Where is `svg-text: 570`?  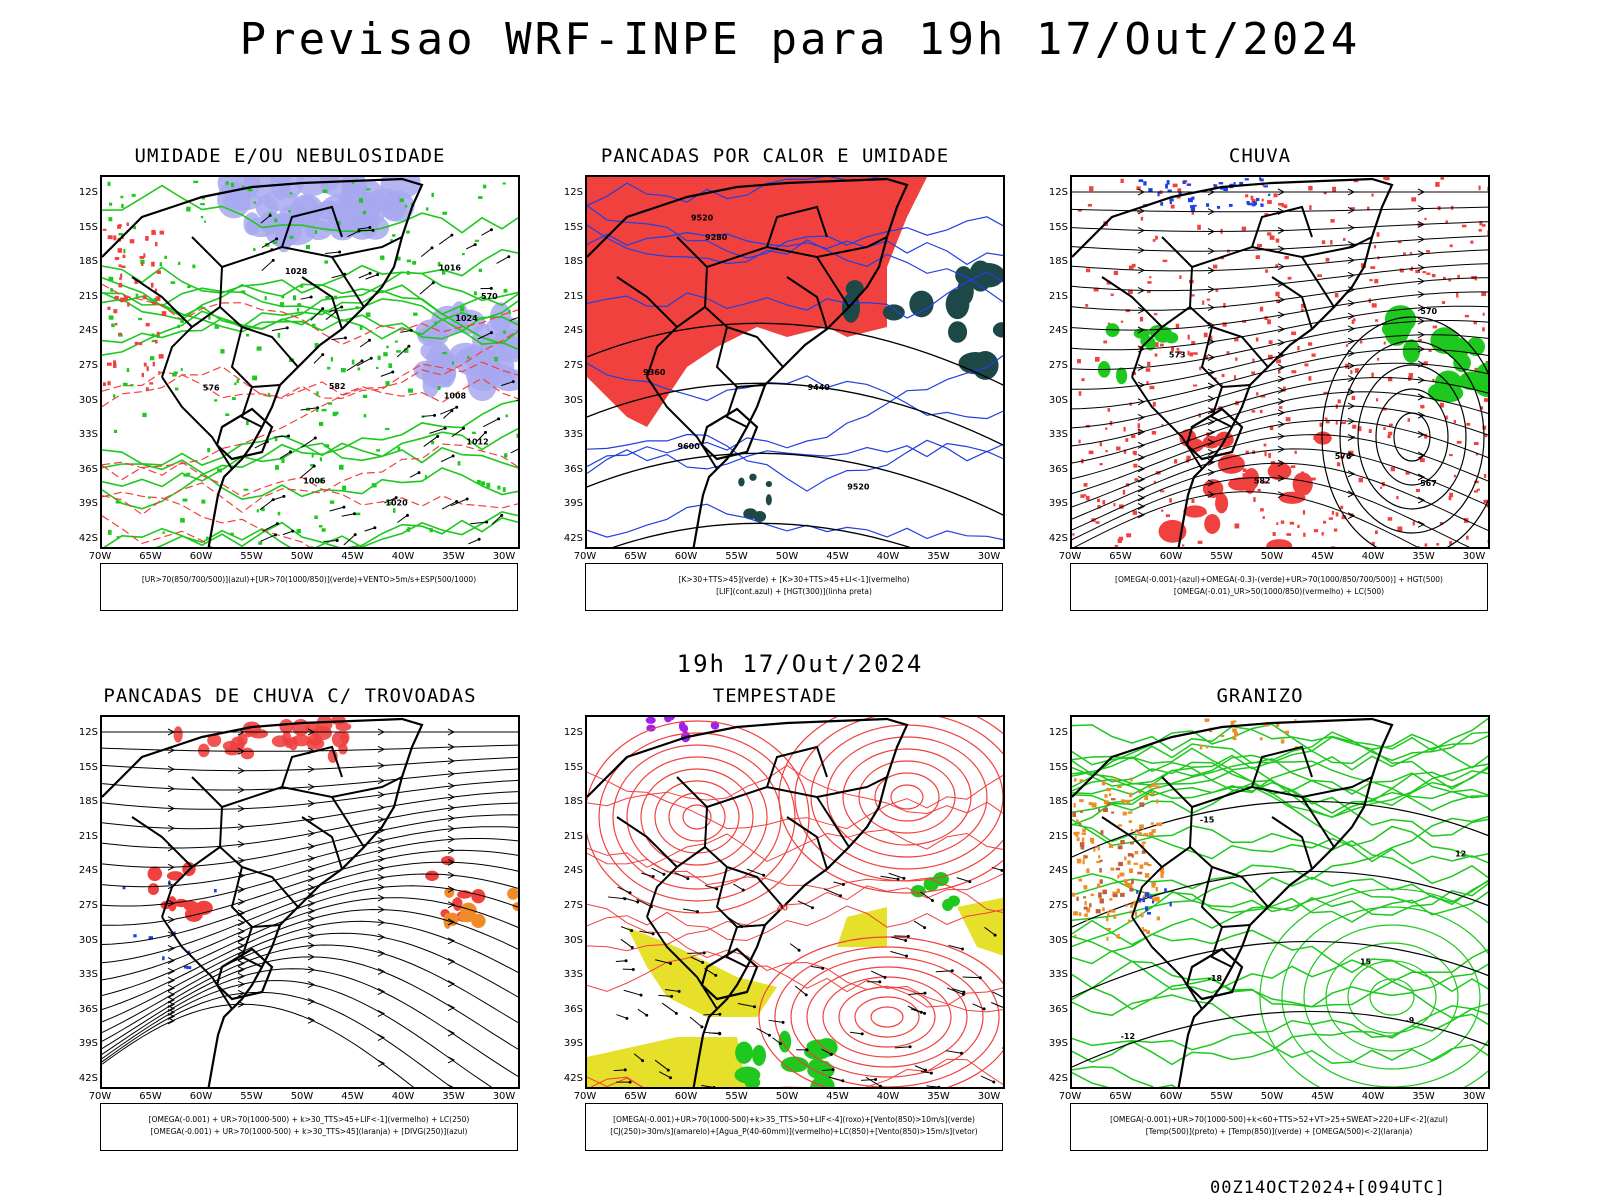
svg-text: 570 is located at coordinates (489, 296).